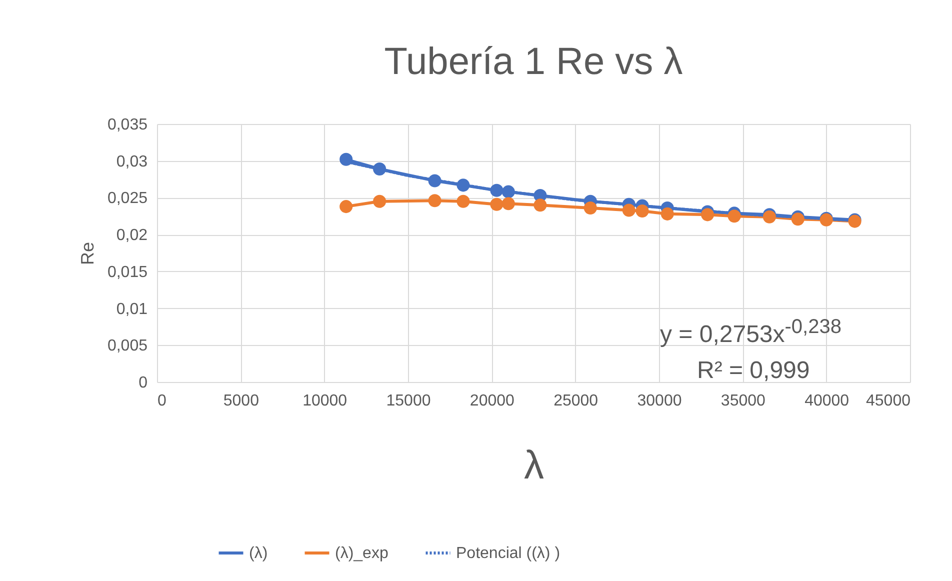 Image resolution: width=952 pixels, height=581 pixels. What do you see at coordinates (533, 62) in the screenshot?
I see `chart-title: Tubería 1 Re vs λ` at bounding box center [533, 62].